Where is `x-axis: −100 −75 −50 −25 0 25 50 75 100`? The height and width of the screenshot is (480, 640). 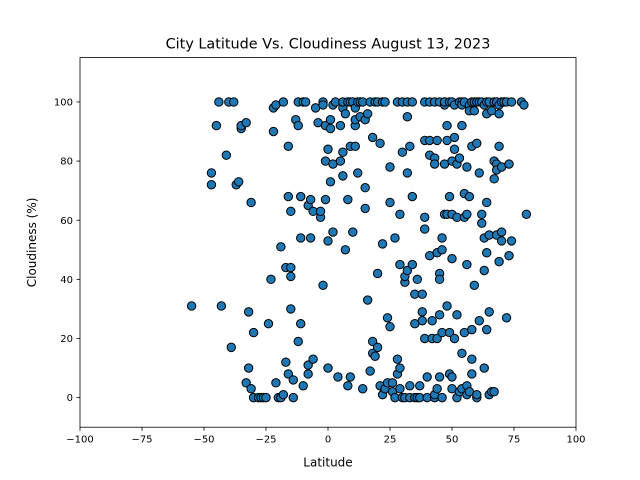 x-axis: −100 −75 −50 −25 0 25 50 75 100 is located at coordinates (326, 436).